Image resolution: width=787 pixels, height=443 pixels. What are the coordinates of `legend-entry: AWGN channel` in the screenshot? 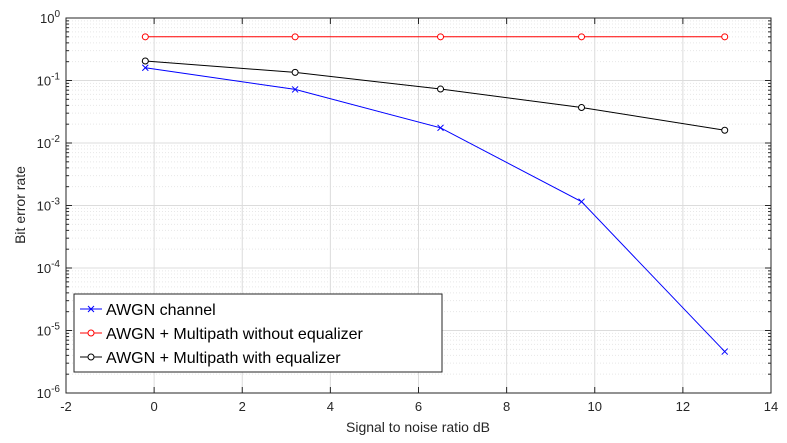 It's located at (148, 310).